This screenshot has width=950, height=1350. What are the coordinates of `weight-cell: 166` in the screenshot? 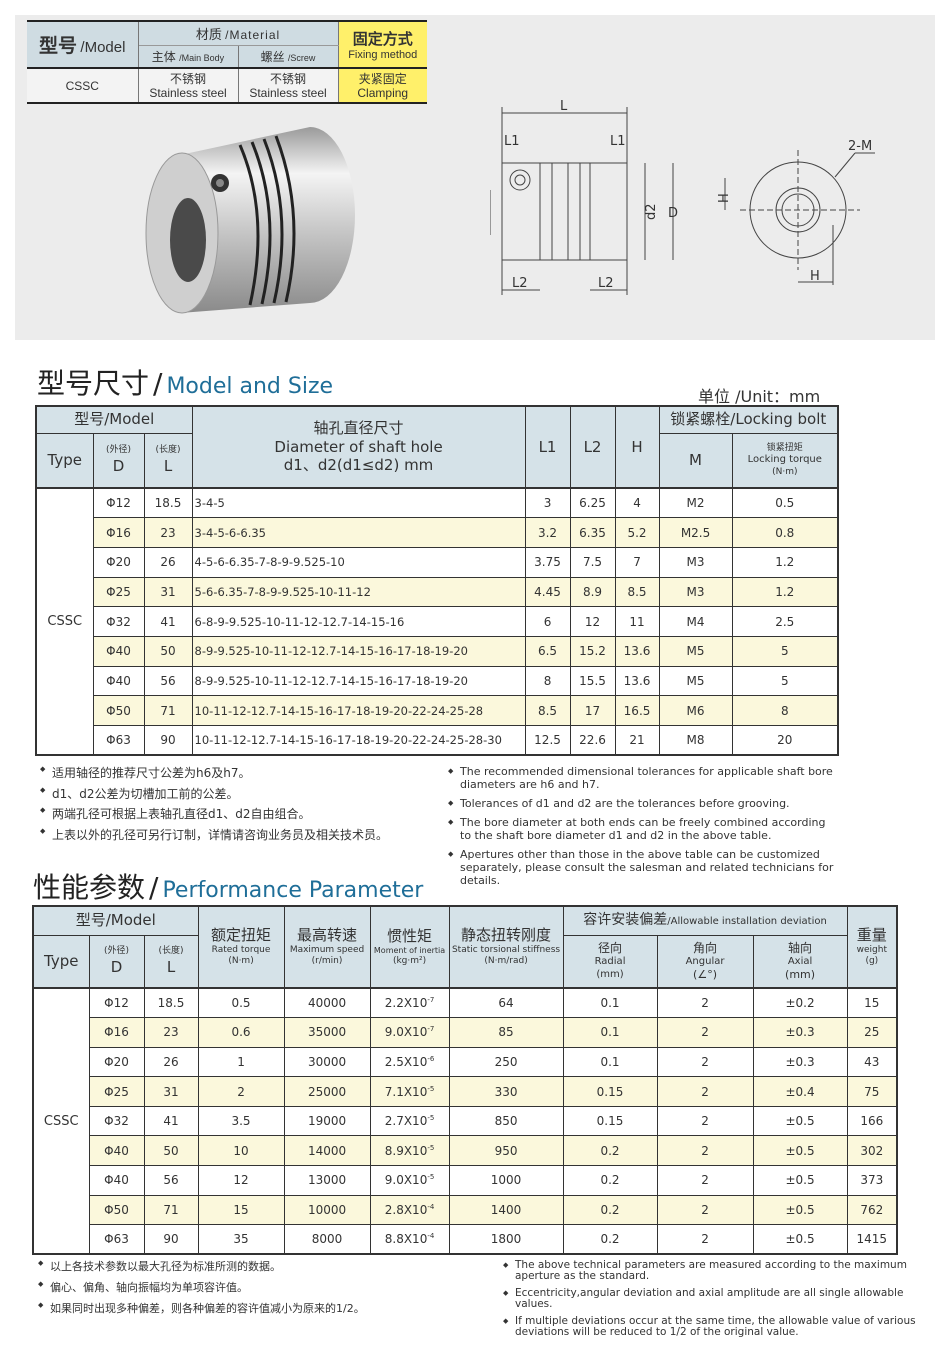 It's located at (872, 1121).